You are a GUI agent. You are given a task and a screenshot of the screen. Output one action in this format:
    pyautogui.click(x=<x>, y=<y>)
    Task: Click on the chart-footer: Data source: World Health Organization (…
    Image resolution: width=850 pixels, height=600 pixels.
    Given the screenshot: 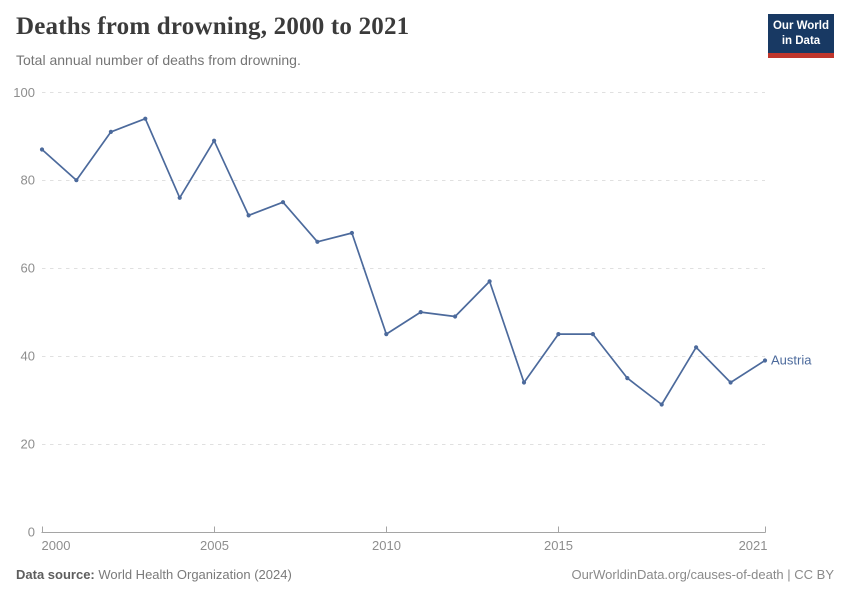 What is the action you would take?
    pyautogui.click(x=425, y=574)
    